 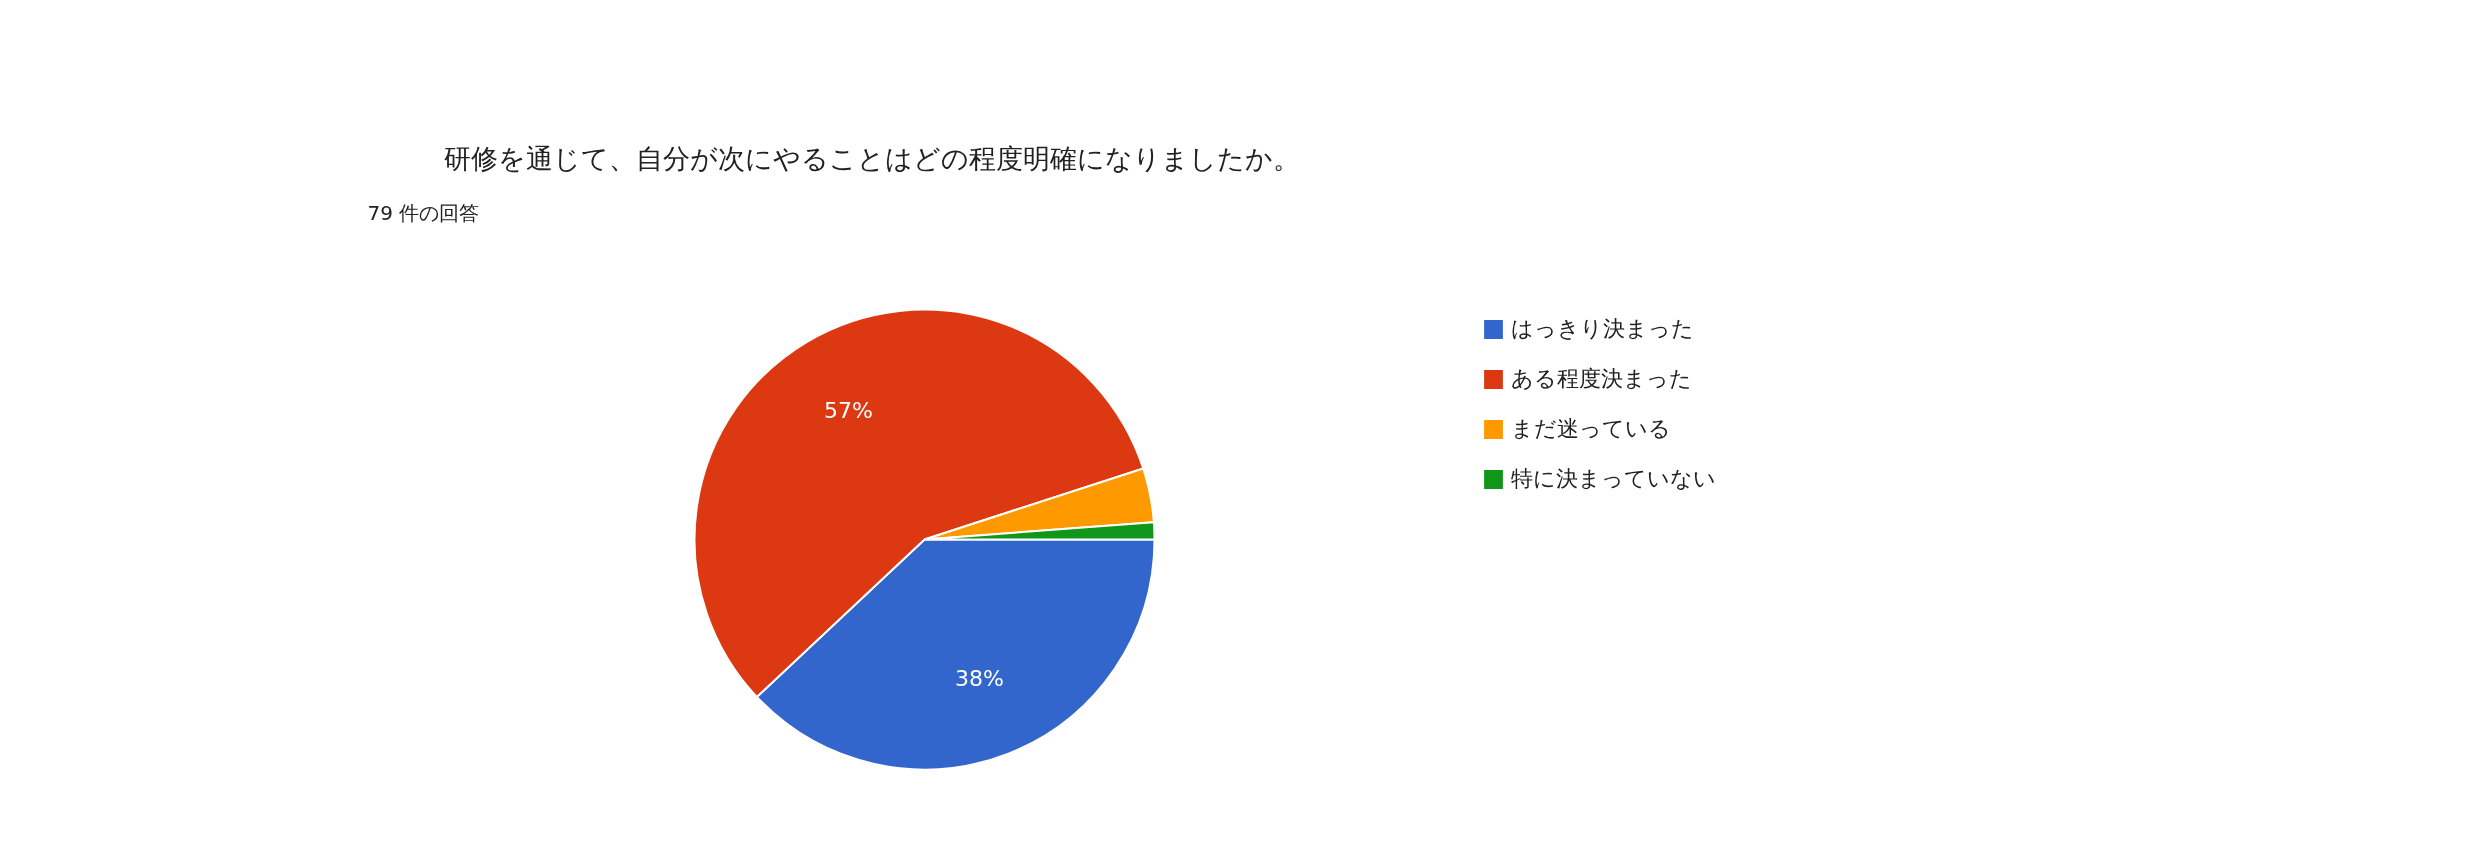 I want to click on legend-label: 特に決まっていない, so click(x=1613, y=479).